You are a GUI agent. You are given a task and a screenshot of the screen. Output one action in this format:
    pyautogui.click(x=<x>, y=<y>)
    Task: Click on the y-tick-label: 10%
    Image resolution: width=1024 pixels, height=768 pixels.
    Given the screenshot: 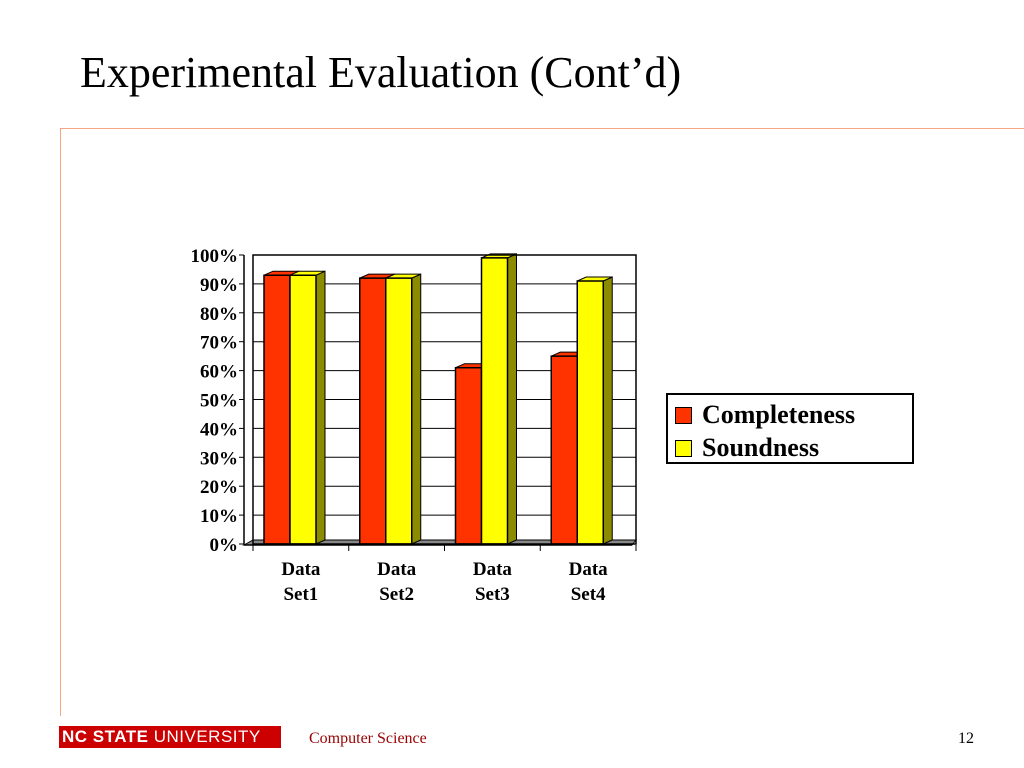 What is the action you would take?
    pyautogui.click(x=219, y=516)
    